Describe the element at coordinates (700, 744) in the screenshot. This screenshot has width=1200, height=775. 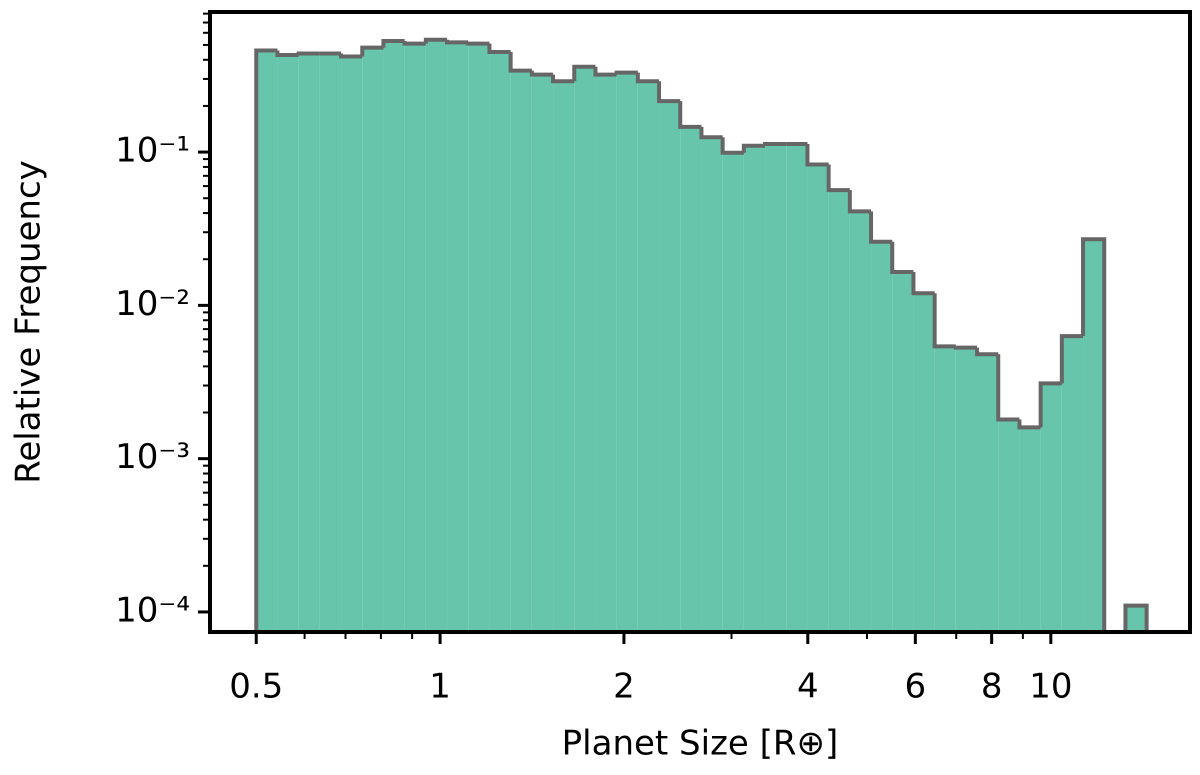
I see `x-axis-label: Planet Size [R⊕]` at that location.